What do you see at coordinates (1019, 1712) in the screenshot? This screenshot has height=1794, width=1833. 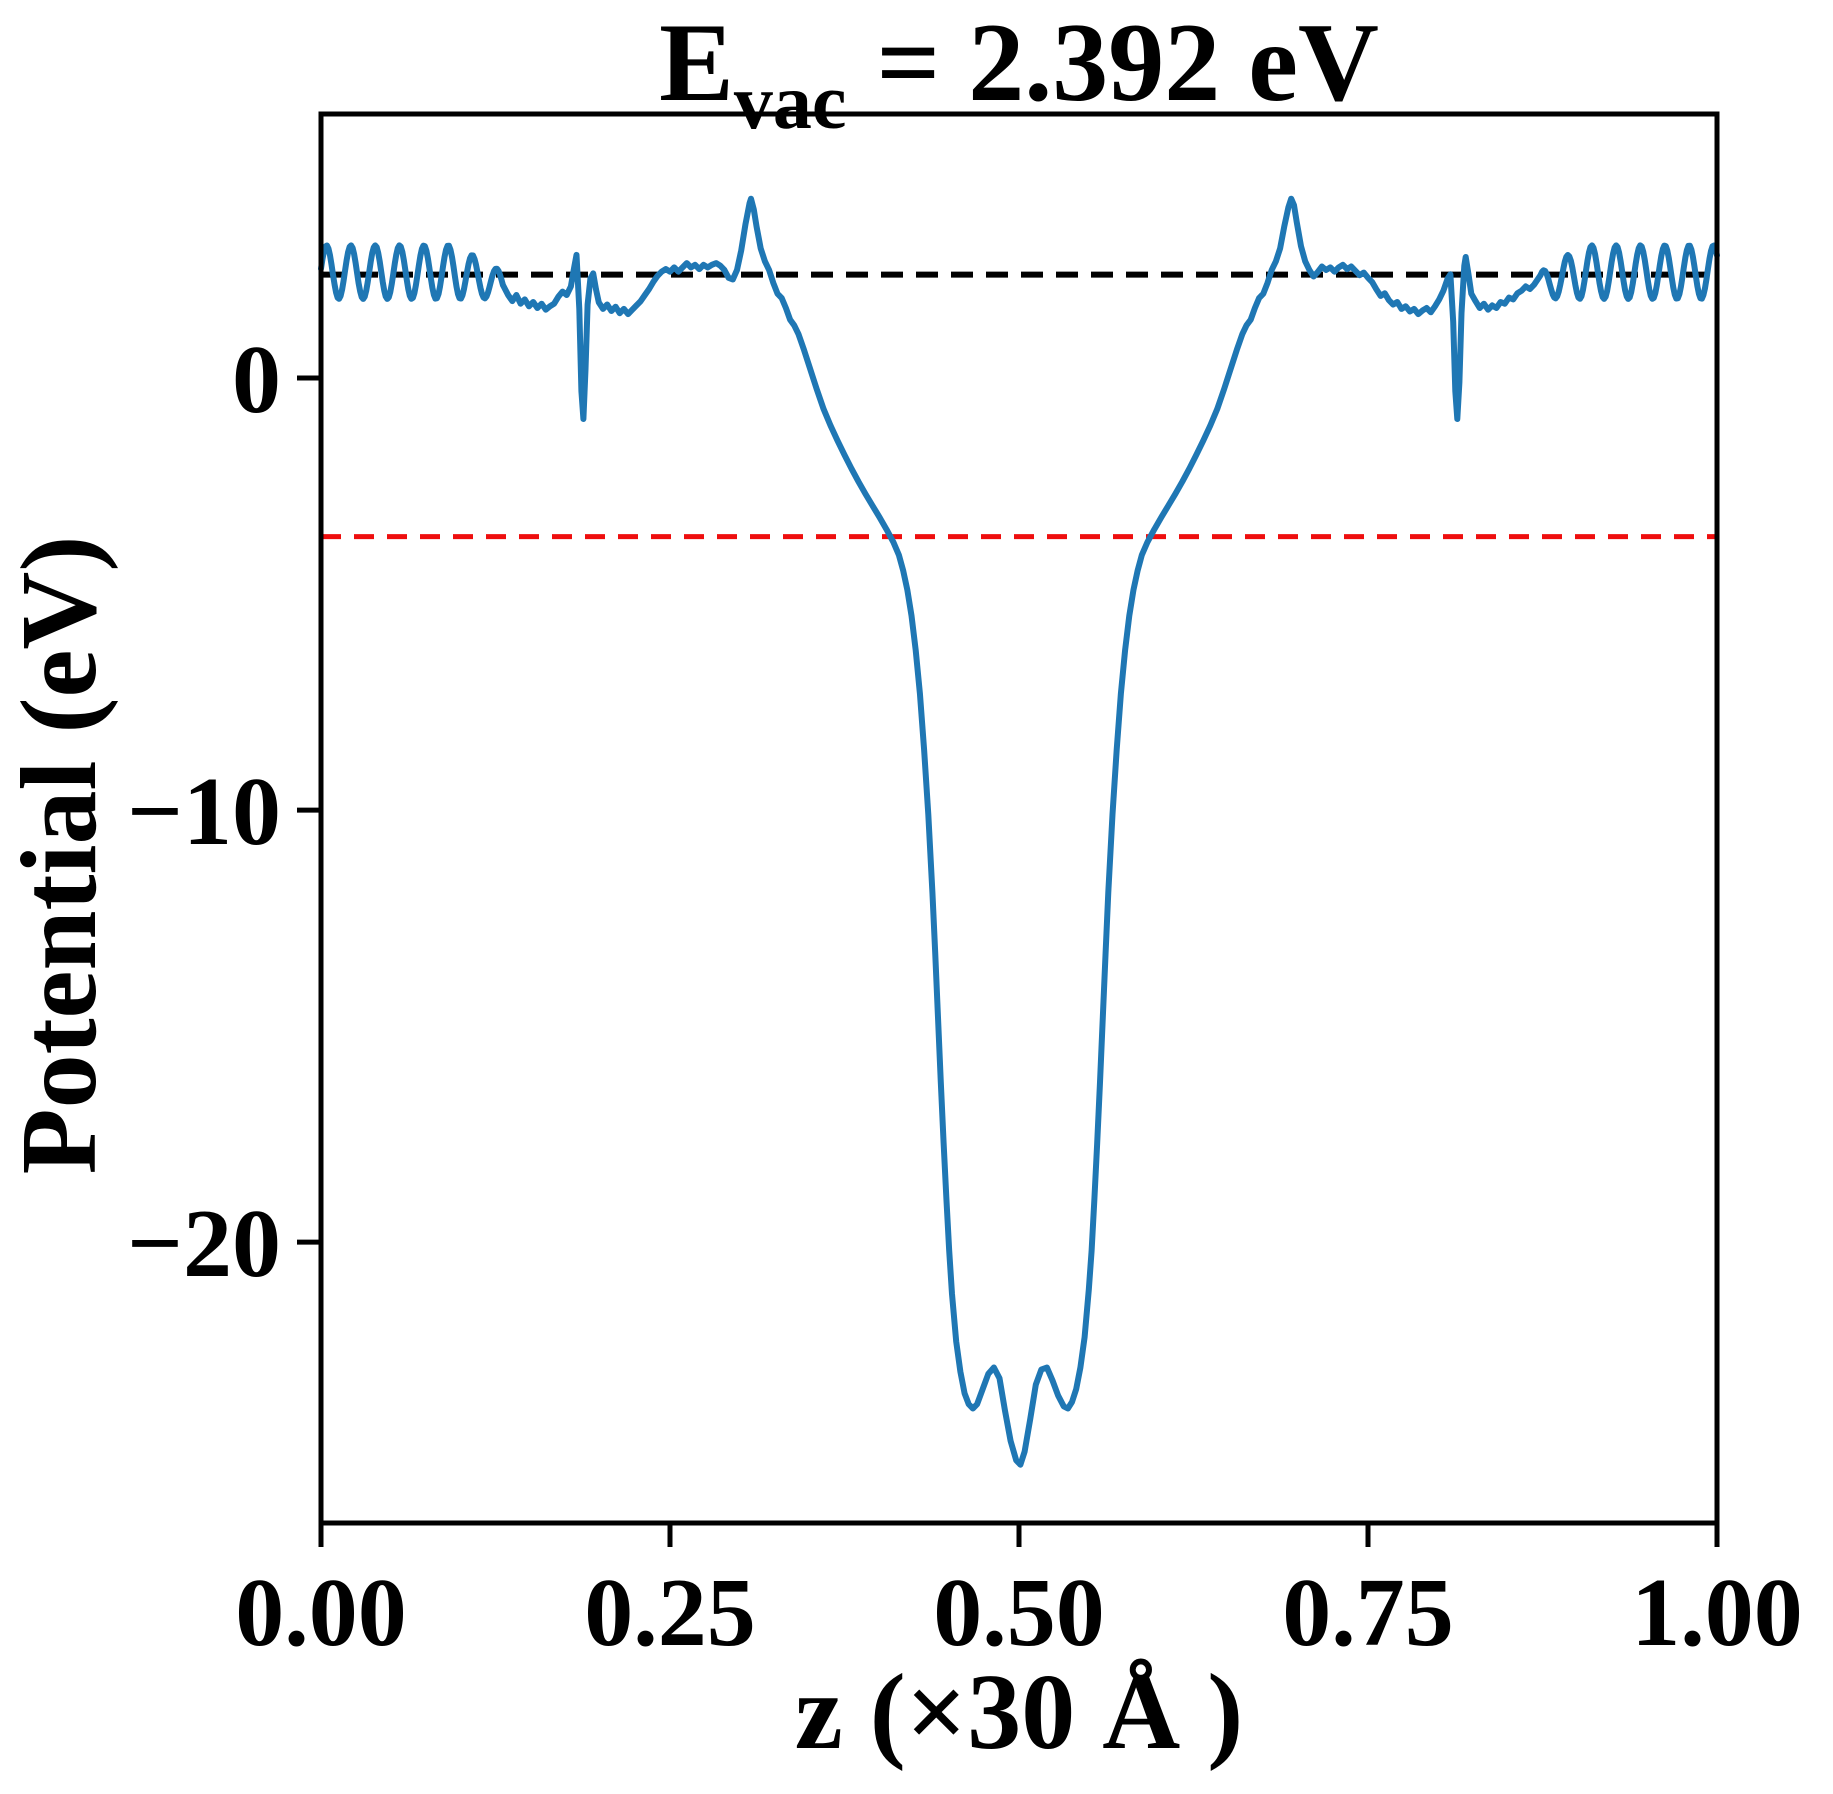 I see `x-axis-label: z (×30 Å )` at bounding box center [1019, 1712].